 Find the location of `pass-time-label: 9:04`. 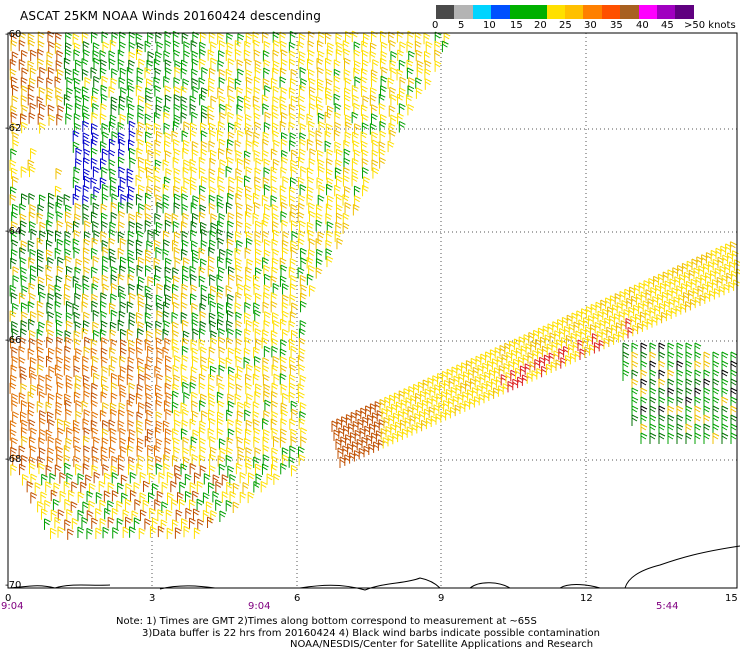

pass-time-label: 9:04 is located at coordinates (12, 606).